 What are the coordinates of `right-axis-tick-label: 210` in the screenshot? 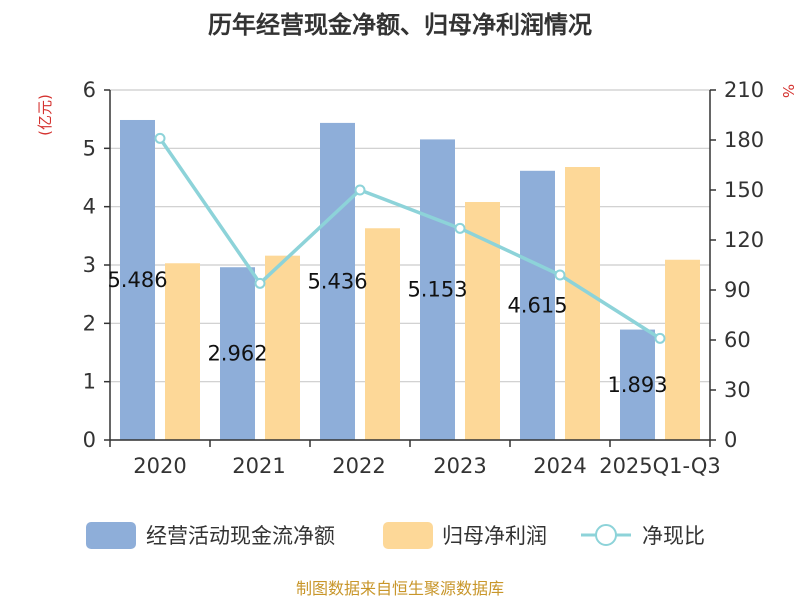 It's located at (744, 90).